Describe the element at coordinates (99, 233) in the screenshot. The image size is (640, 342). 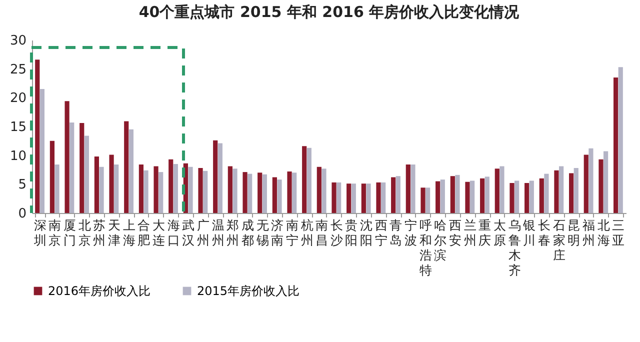
I see `x-tick-label: 苏州` at that location.